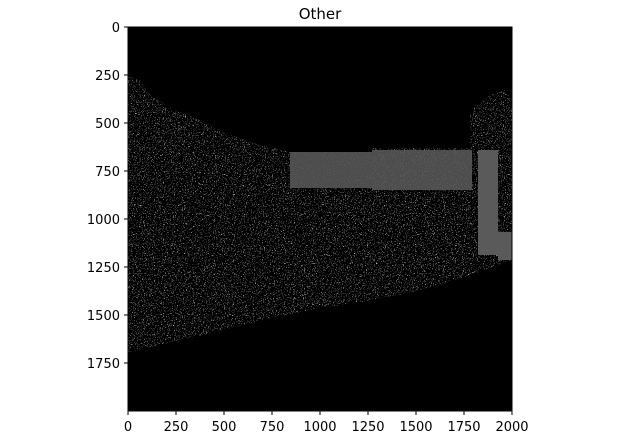  What do you see at coordinates (415, 427) in the screenshot?
I see `x-tick-label: 1500` at bounding box center [415, 427].